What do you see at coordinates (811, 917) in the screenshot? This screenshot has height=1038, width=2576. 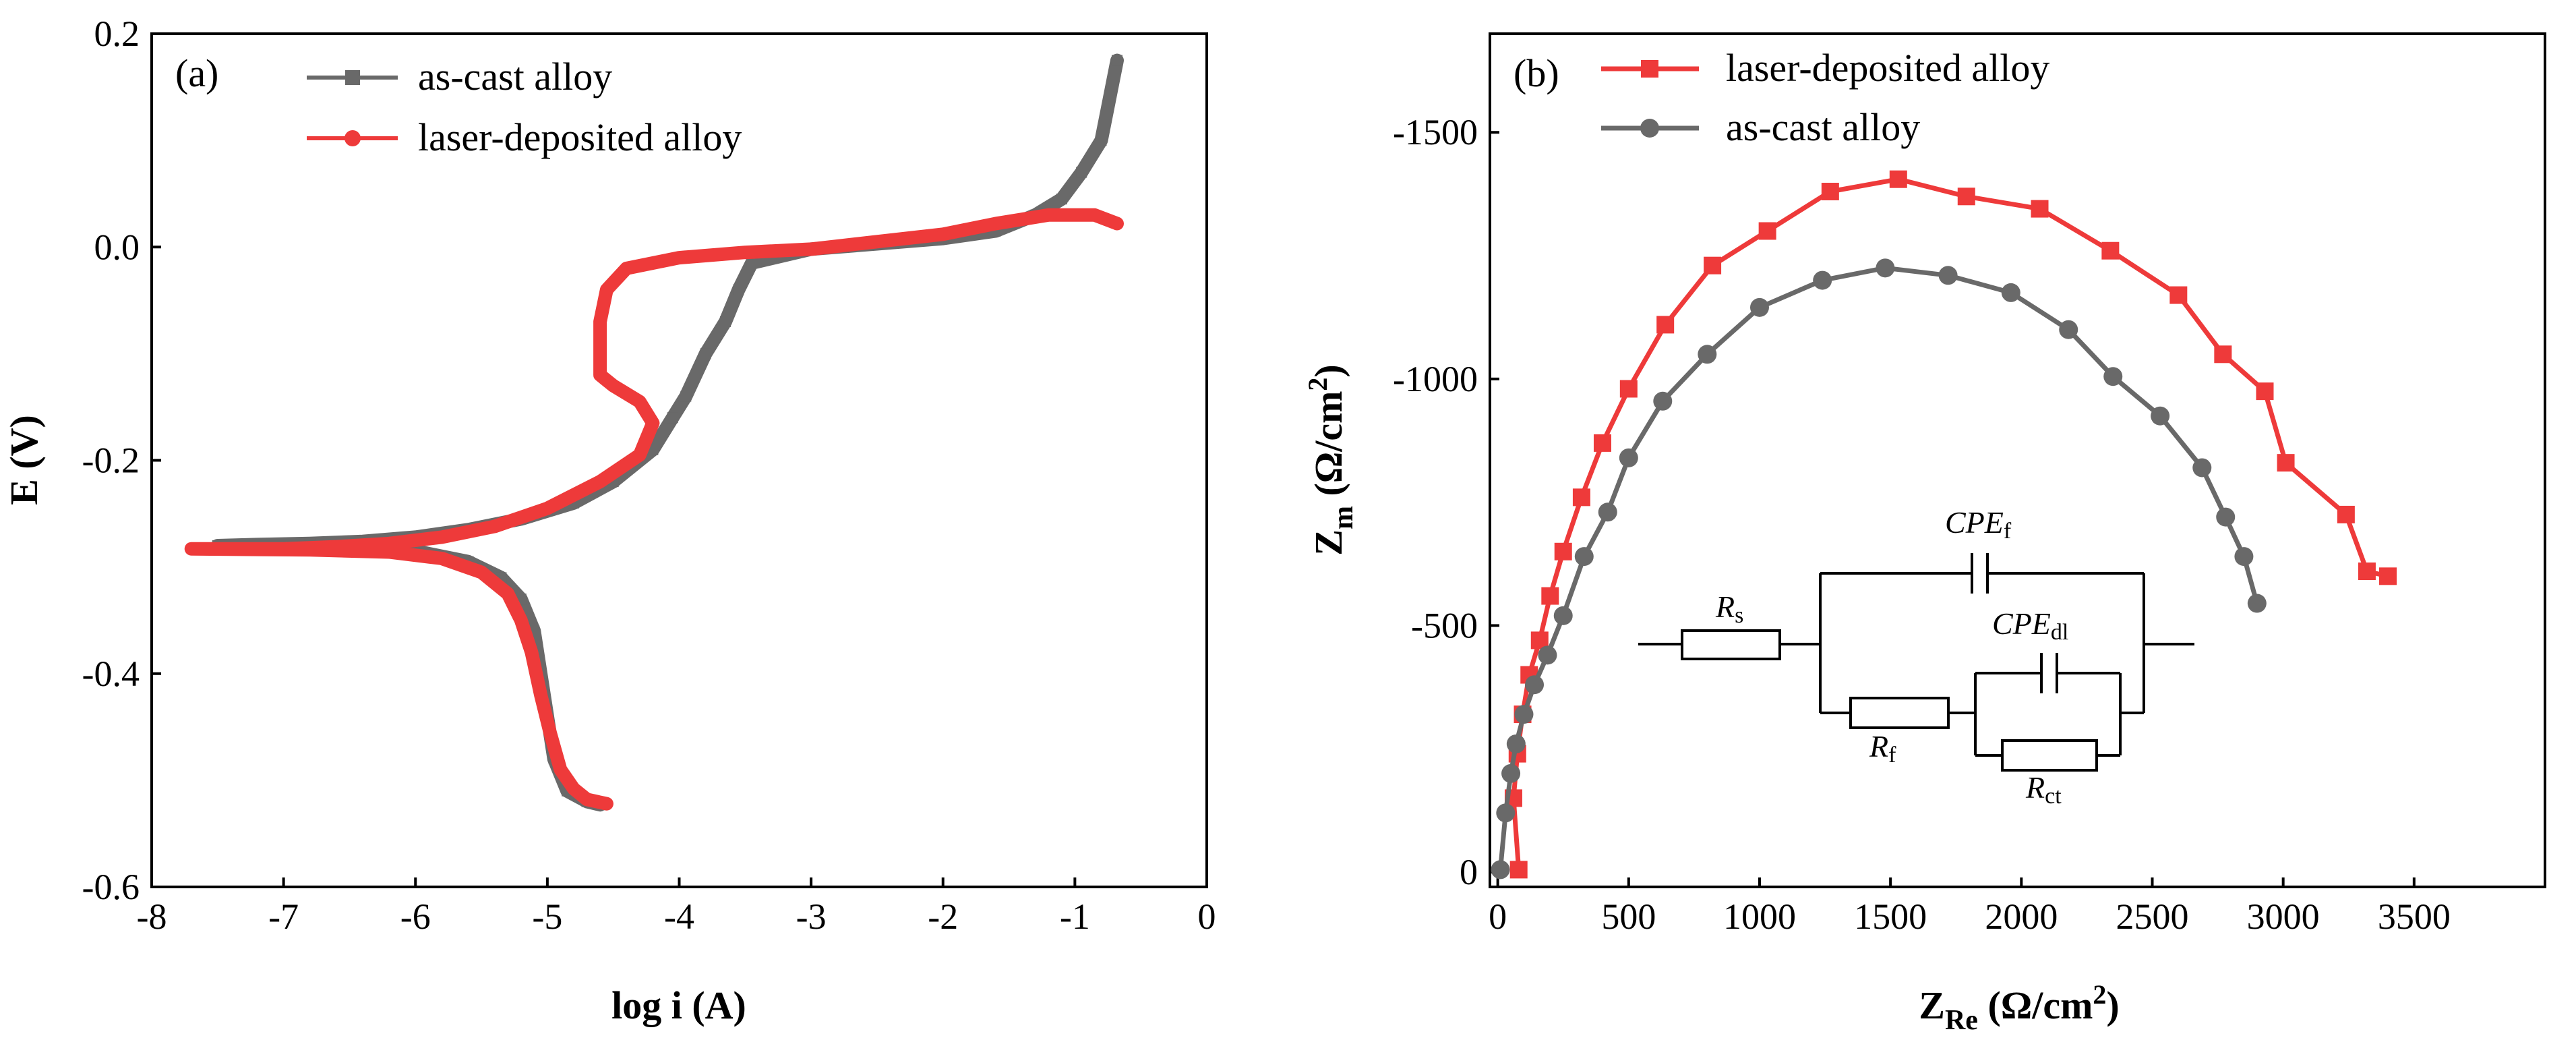 I see `x-tick-label: -3` at bounding box center [811, 917].